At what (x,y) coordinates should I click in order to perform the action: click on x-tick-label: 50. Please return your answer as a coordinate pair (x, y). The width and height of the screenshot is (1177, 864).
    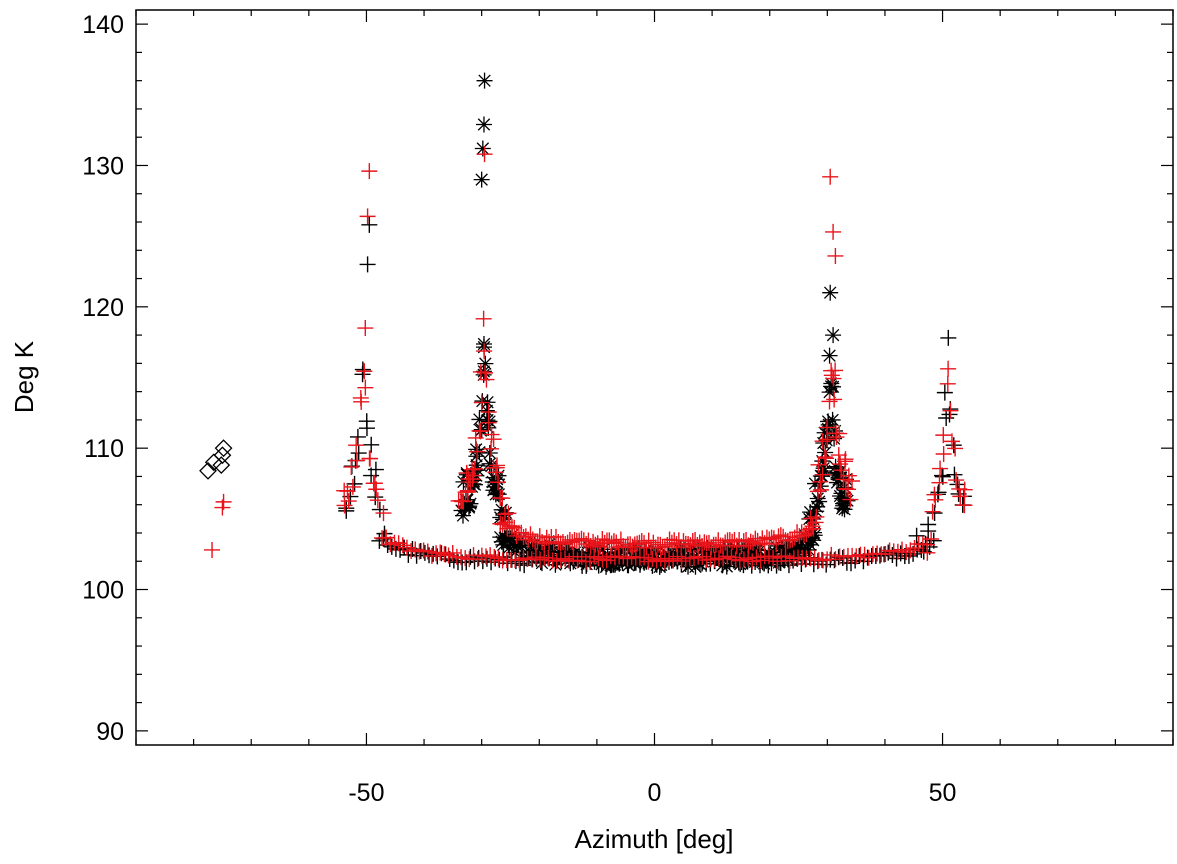
    Looking at the image, I should click on (943, 793).